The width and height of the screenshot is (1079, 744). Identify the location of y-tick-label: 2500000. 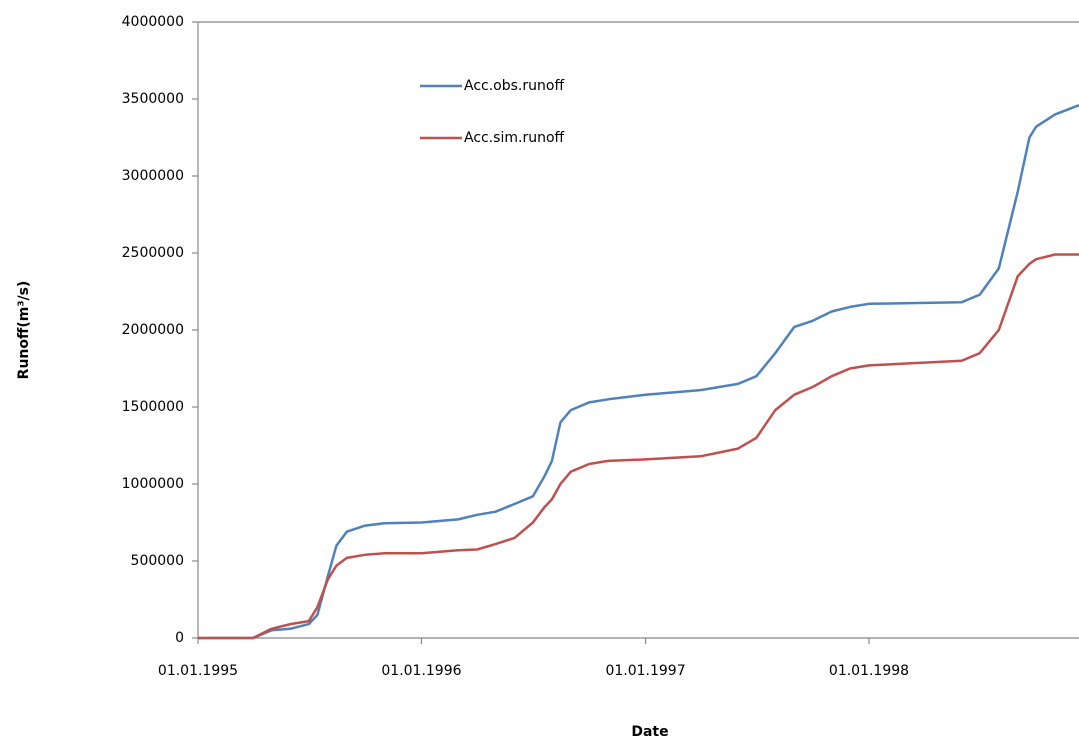
(153, 253).